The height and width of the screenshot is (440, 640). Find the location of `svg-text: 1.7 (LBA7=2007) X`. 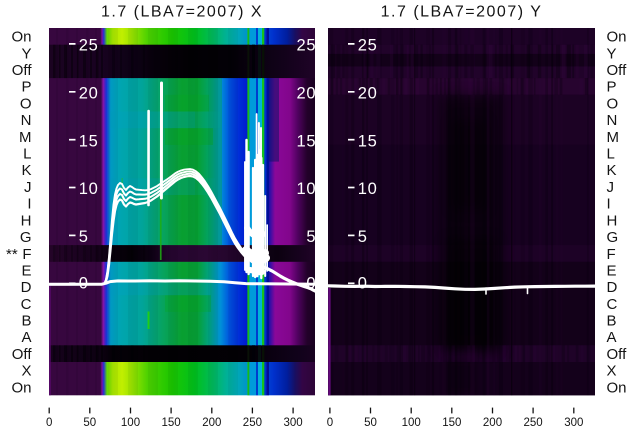

svg-text: 1.7 (LBA7=2007) X is located at coordinates (182, 12).